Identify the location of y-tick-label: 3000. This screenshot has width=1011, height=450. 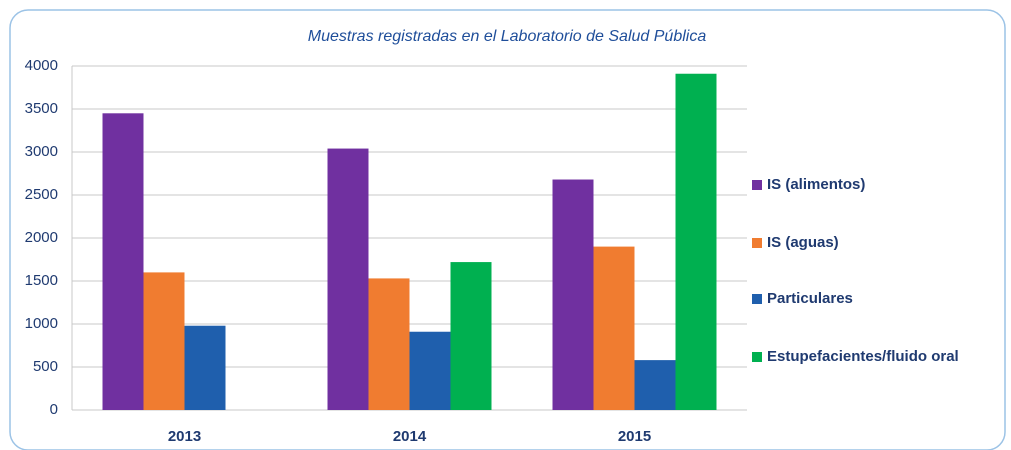
(41, 151).